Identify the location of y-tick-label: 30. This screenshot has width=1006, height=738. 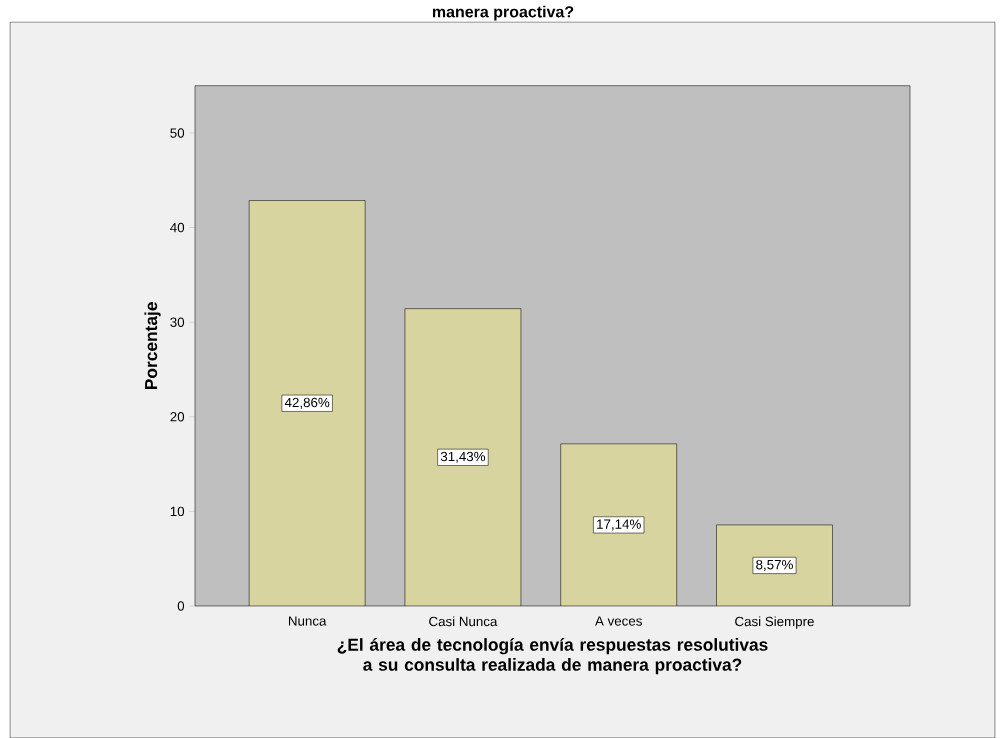
(177, 322).